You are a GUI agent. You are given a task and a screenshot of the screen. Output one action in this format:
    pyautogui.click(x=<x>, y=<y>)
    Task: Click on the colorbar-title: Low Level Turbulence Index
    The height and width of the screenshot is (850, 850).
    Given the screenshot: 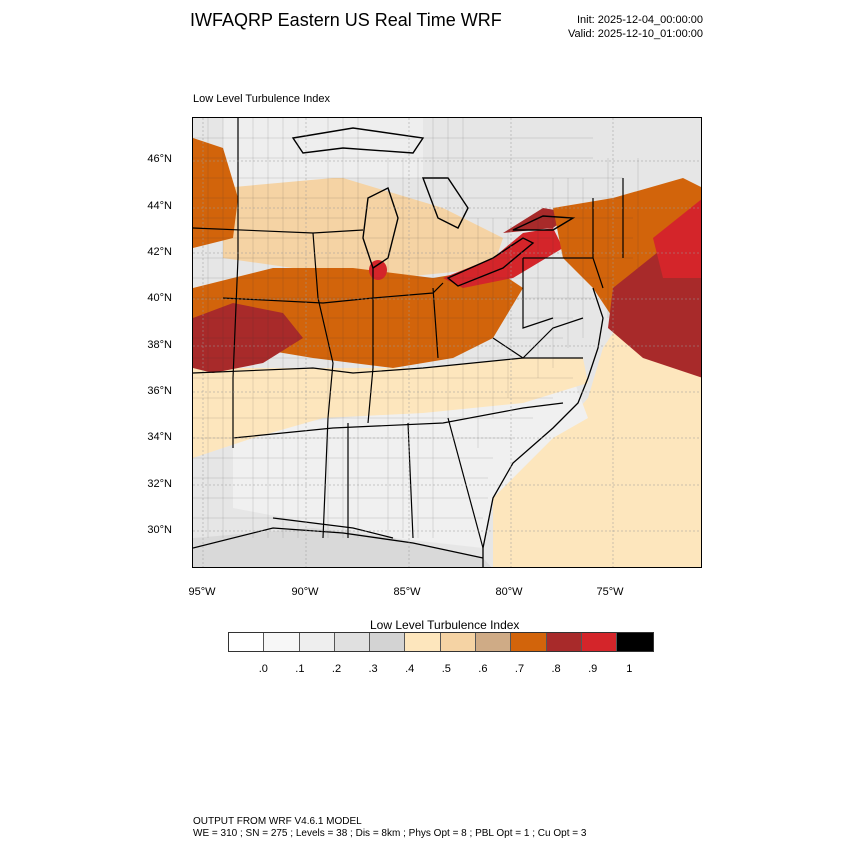 What is the action you would take?
    pyautogui.click(x=445, y=625)
    